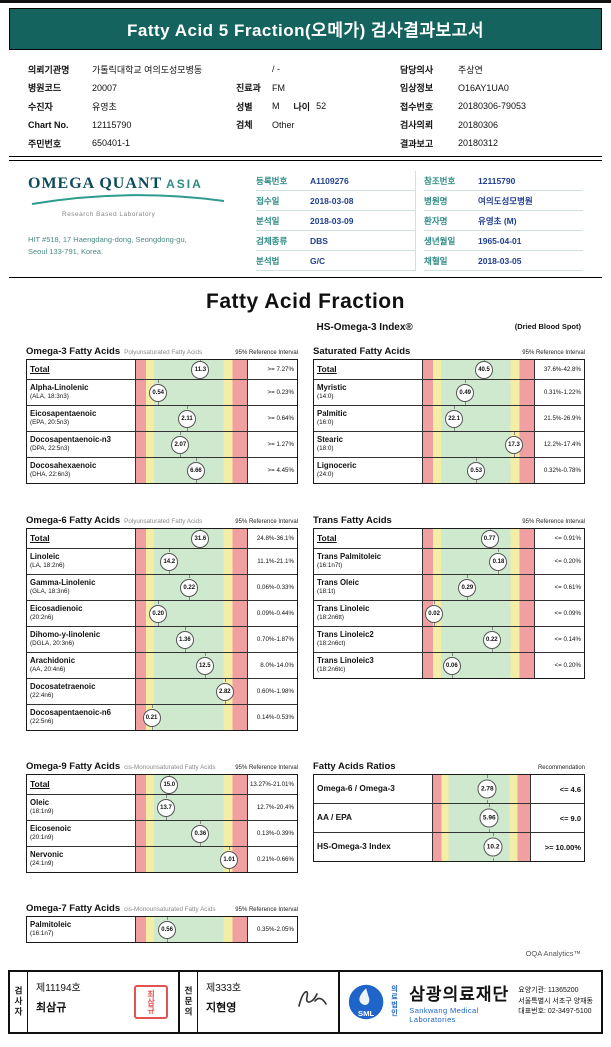  Describe the element at coordinates (283, 124) in the screenshot. I see `field-value: Other` at that location.